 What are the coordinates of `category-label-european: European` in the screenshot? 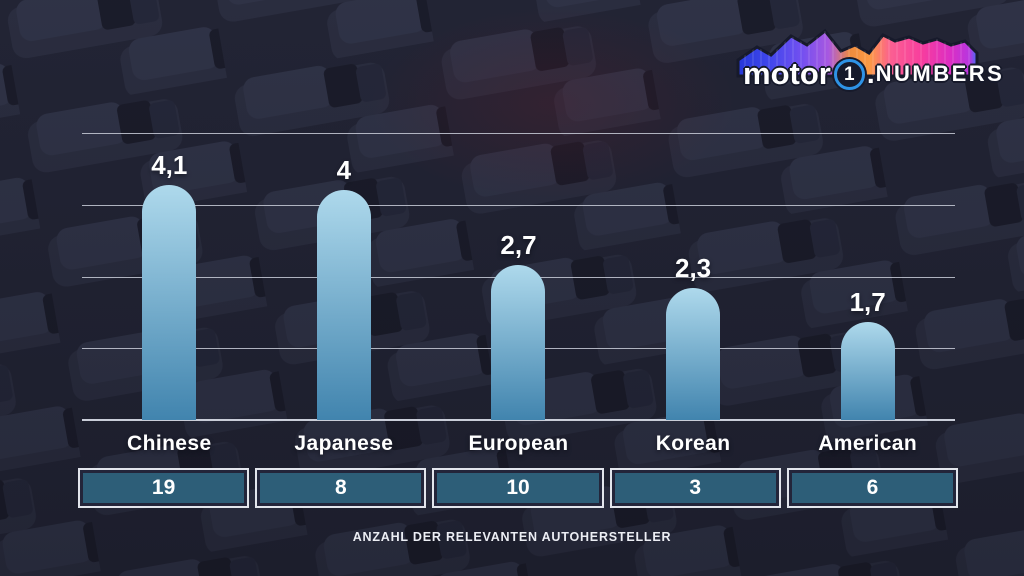 It's located at (518, 443).